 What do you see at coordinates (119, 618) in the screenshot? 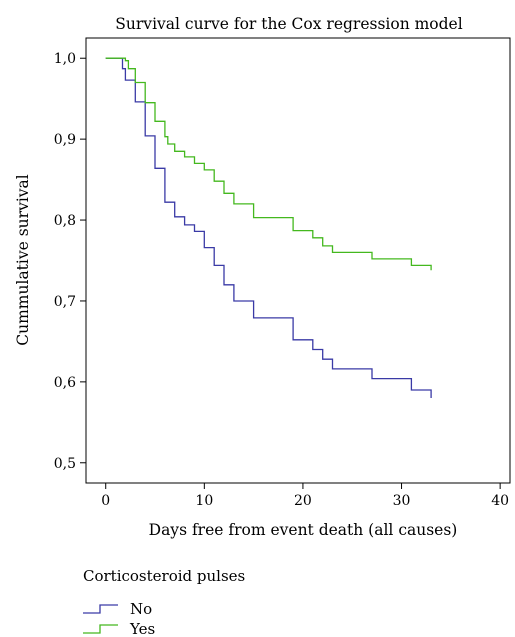
I see `legend: No Yes` at bounding box center [119, 618].